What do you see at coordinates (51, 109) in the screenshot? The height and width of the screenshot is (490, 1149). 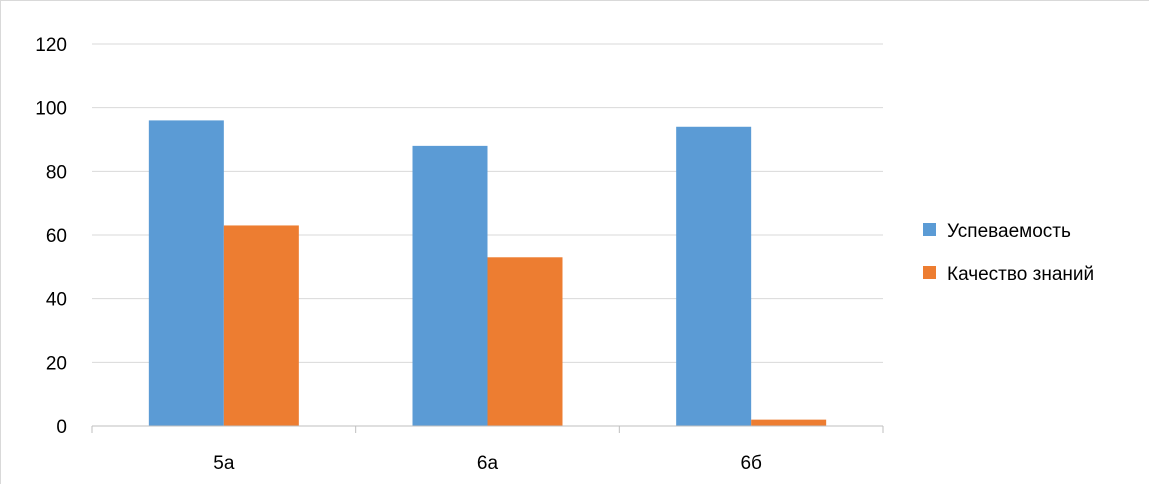 I see `y-tick-label: 100` at bounding box center [51, 109].